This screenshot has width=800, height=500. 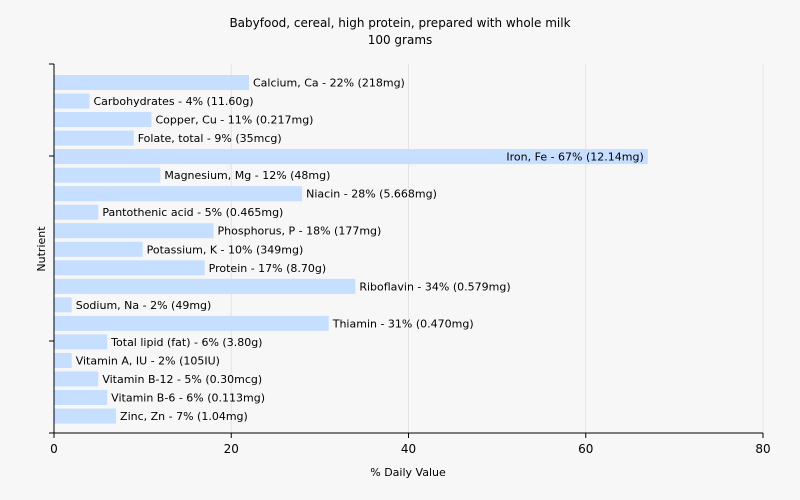 What do you see at coordinates (403, 323) in the screenshot?
I see `bar-data-label: Thiamin - 31% (0.470mg)` at bounding box center [403, 323].